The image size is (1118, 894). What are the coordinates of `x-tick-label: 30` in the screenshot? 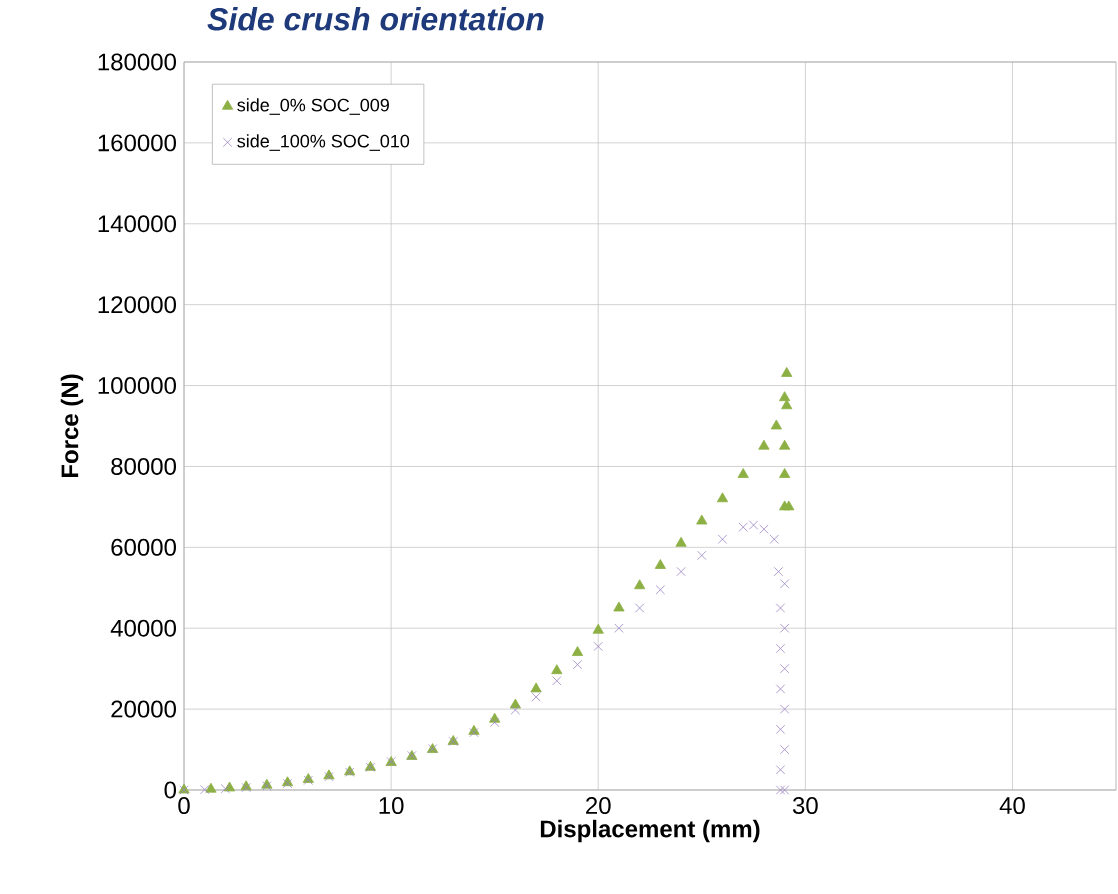 It's located at (805, 806).